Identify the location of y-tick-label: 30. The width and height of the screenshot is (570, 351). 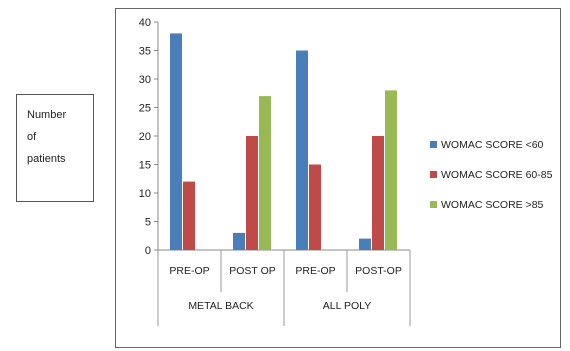
(145, 80).